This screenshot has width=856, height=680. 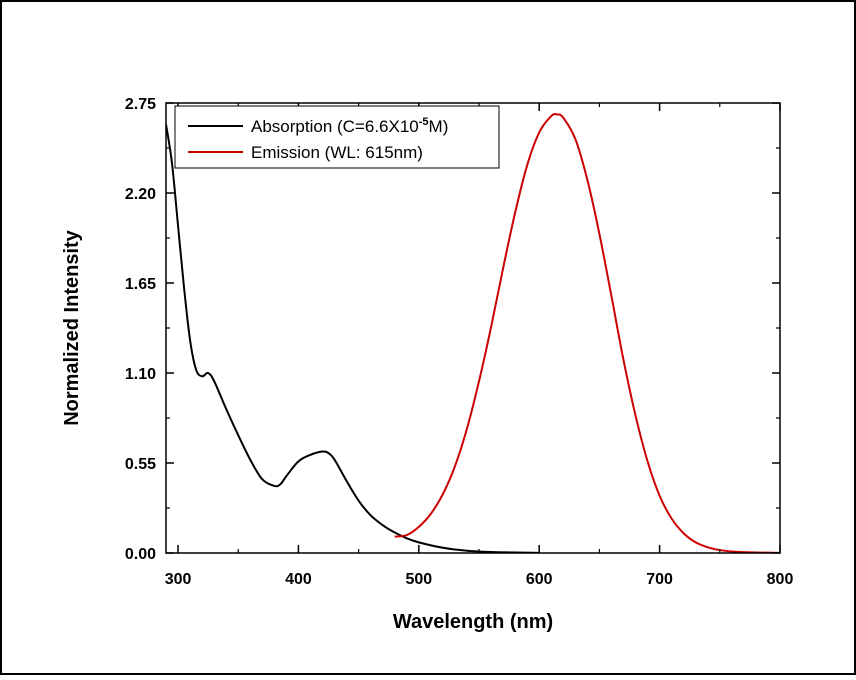 I want to click on legend-absorption-suffix: M), so click(x=439, y=126).